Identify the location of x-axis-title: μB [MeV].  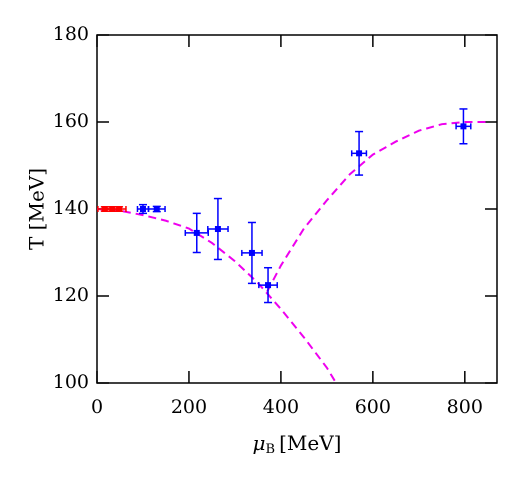
(297, 444).